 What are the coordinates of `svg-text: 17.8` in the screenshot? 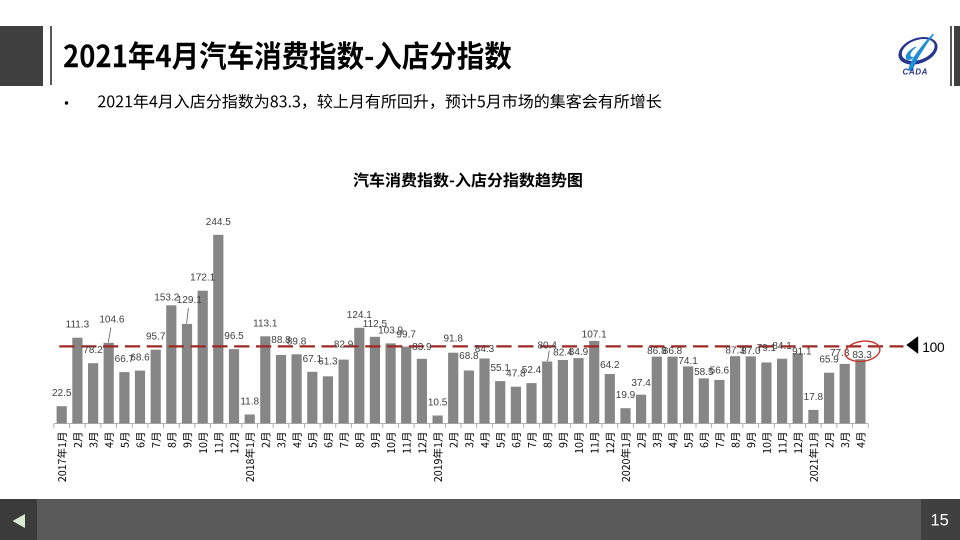 It's located at (814, 397).